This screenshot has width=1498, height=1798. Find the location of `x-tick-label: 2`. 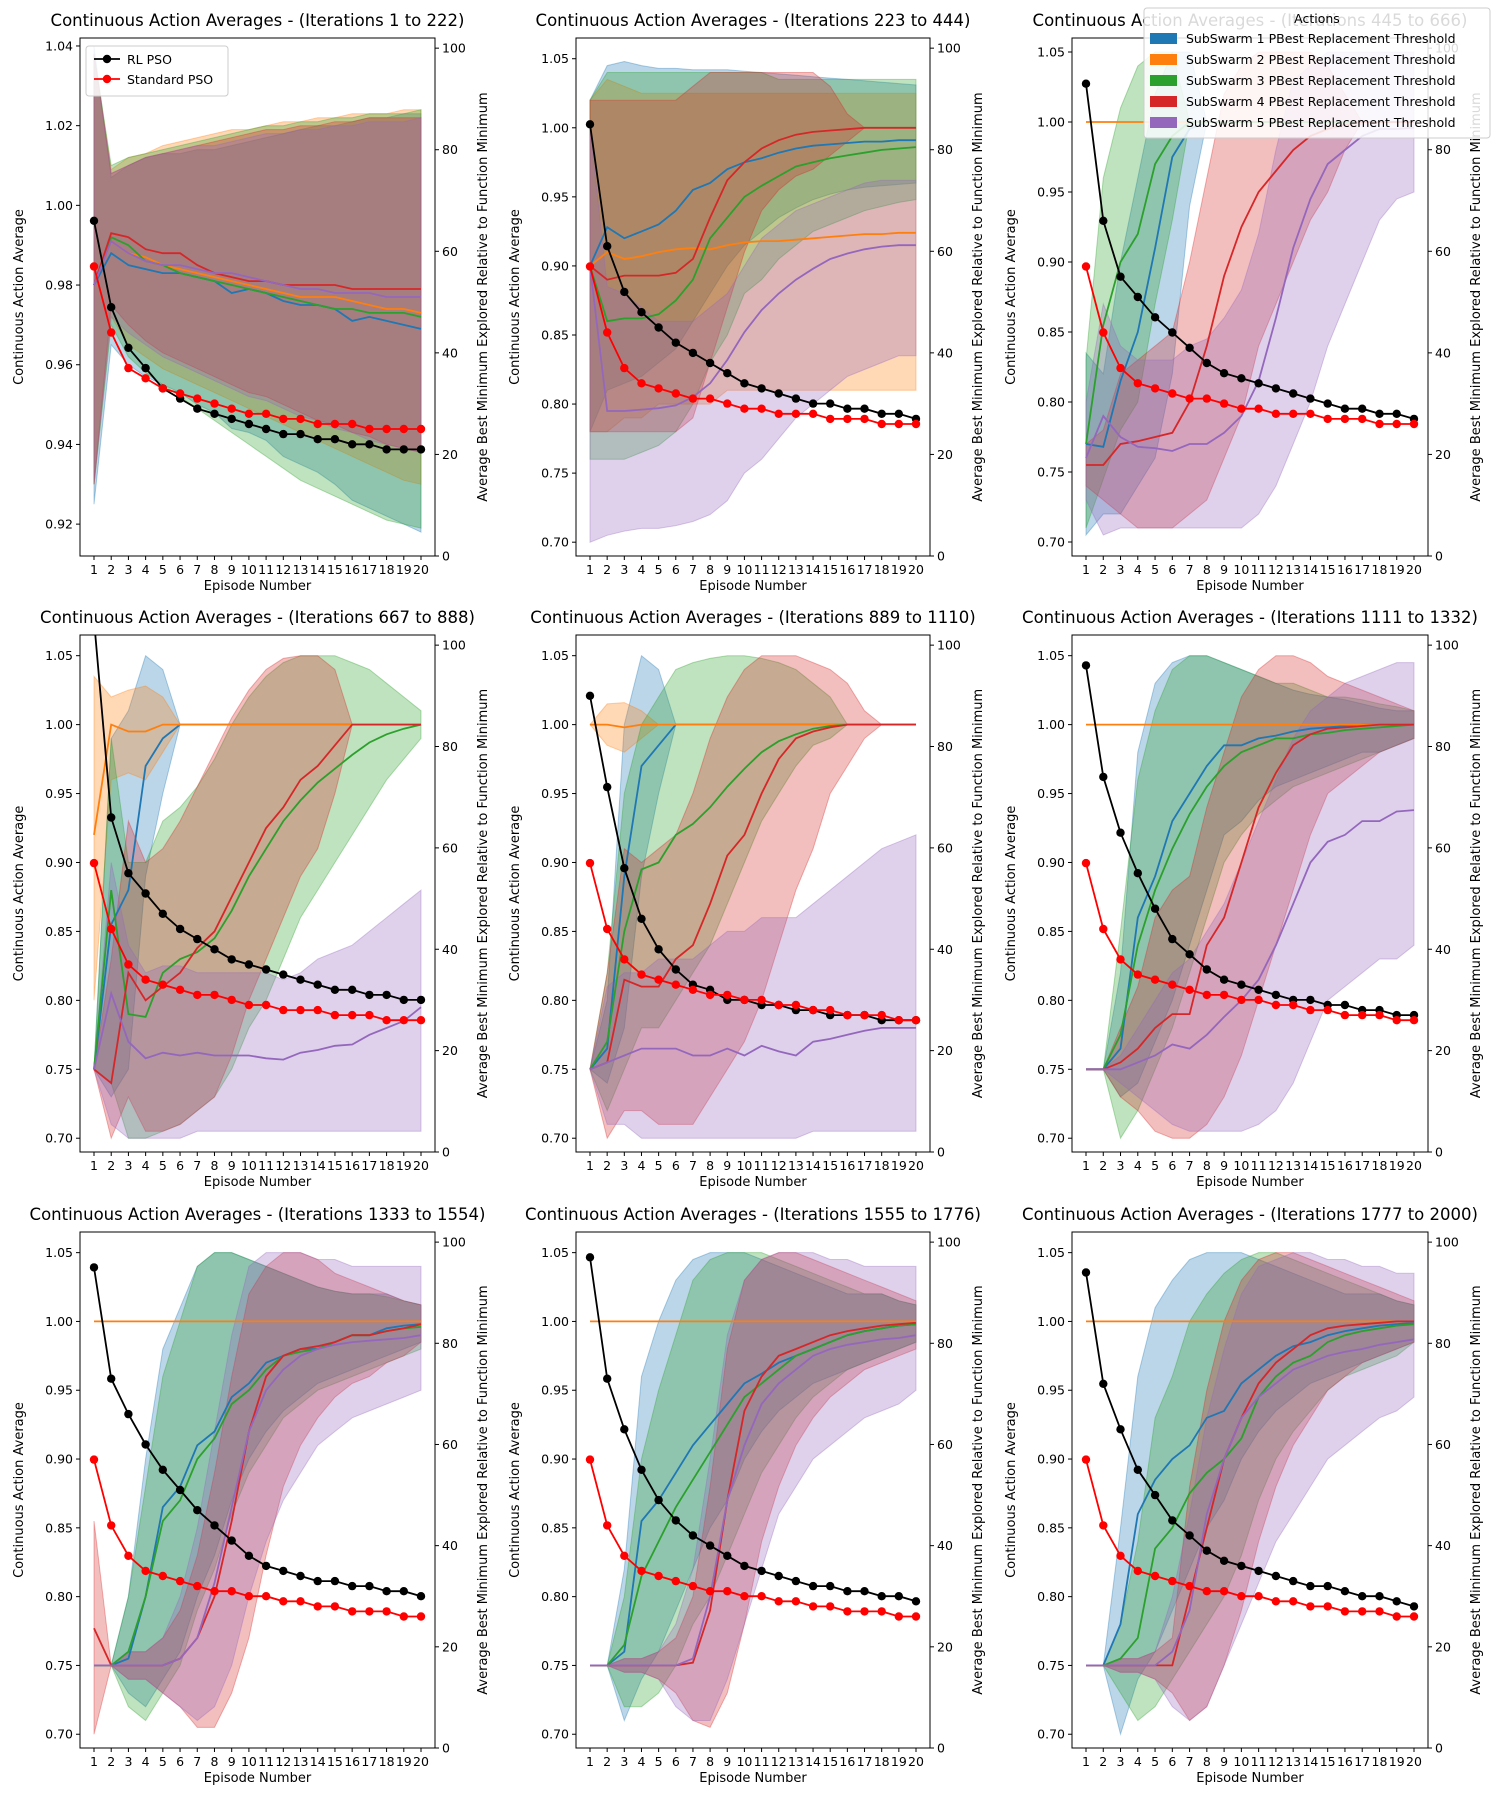

x-tick-label: 2 is located at coordinates (607, 569).